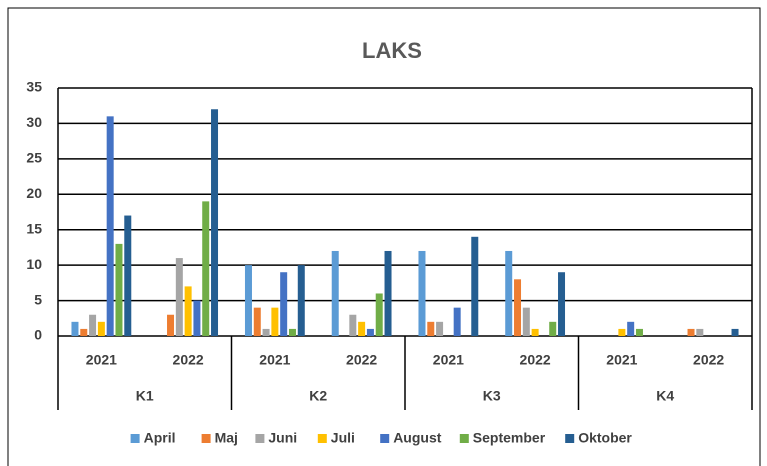 The image size is (767, 466). I want to click on legend-label: September, so click(509, 438).